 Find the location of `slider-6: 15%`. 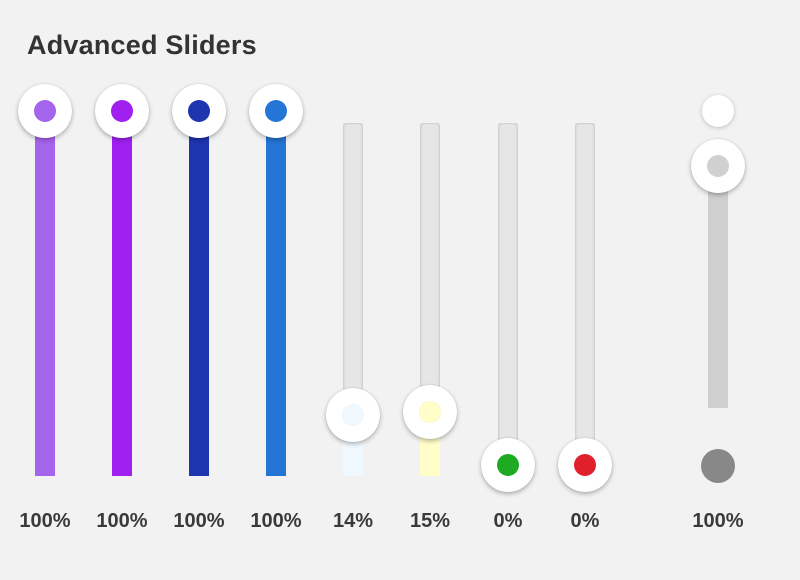

slider-6: 15% is located at coordinates (430, 290).